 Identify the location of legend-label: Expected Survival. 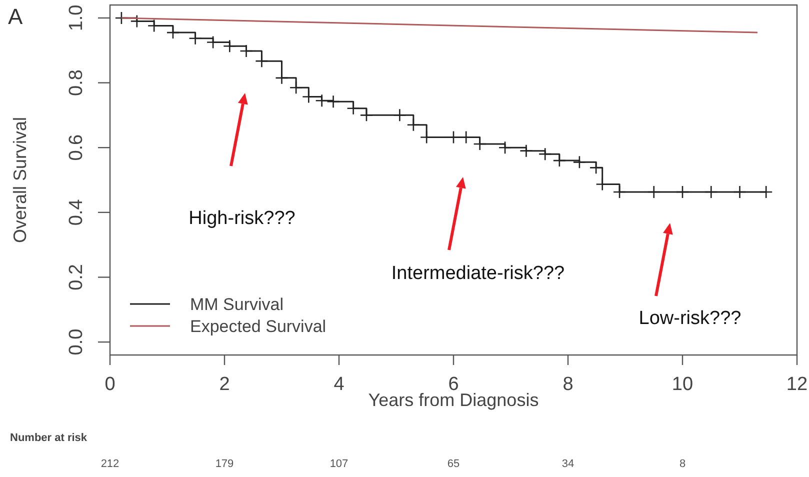
(258, 326).